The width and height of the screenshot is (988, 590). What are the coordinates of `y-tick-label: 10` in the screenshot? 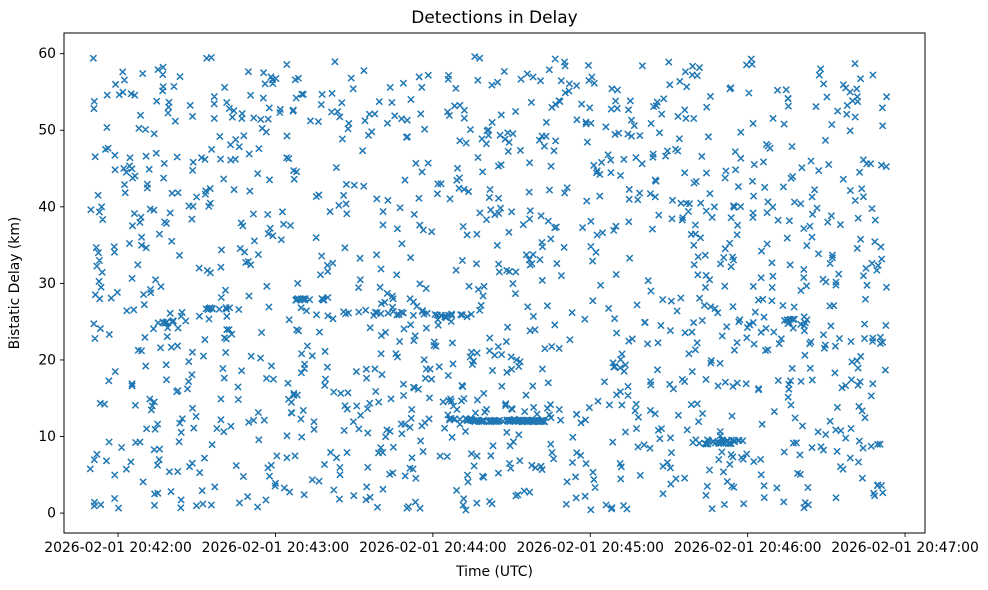 It's located at (47, 437).